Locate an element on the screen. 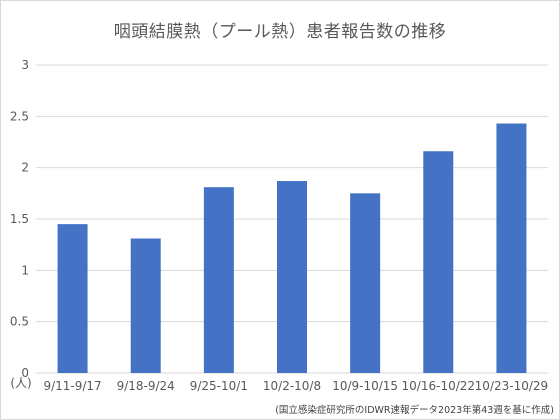 This screenshot has height=420, width=560. y-tick-label: 0.5 is located at coordinates (19, 322).